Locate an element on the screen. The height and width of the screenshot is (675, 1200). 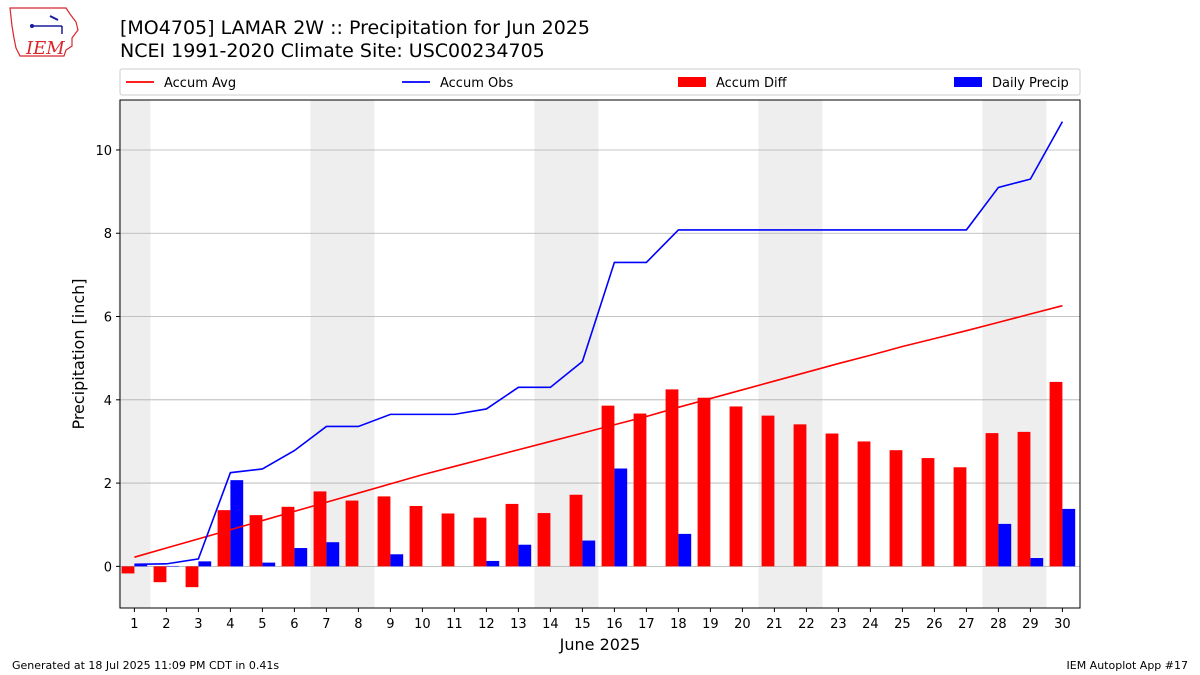
x-tick-label: 5 is located at coordinates (262, 624).